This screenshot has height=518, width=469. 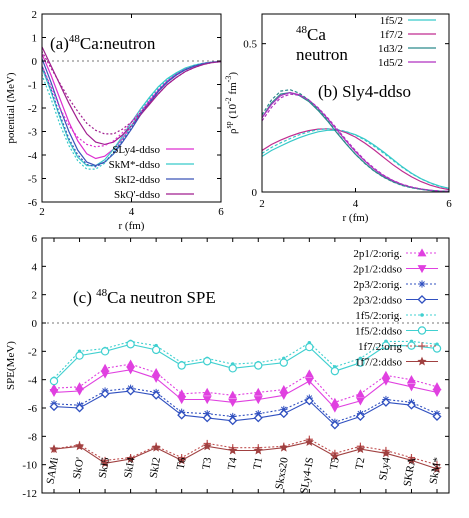 What do you see at coordinates (378, 316) in the screenshot?
I see `legend-label: 1f5/2:orig.` at bounding box center [378, 316].